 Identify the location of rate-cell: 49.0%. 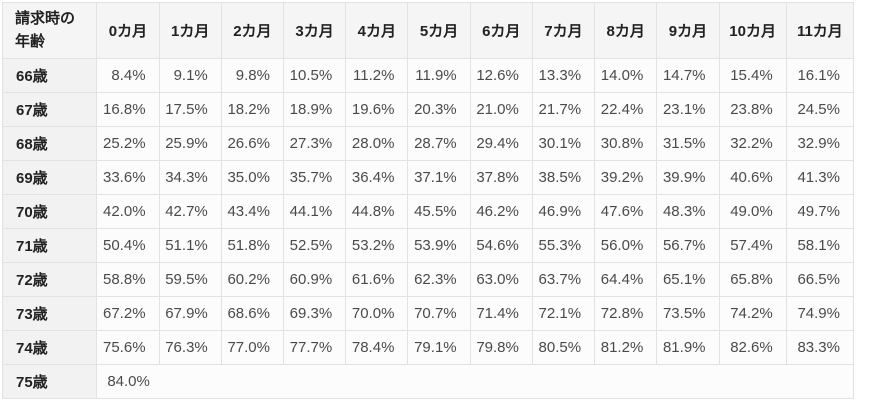
(752, 211).